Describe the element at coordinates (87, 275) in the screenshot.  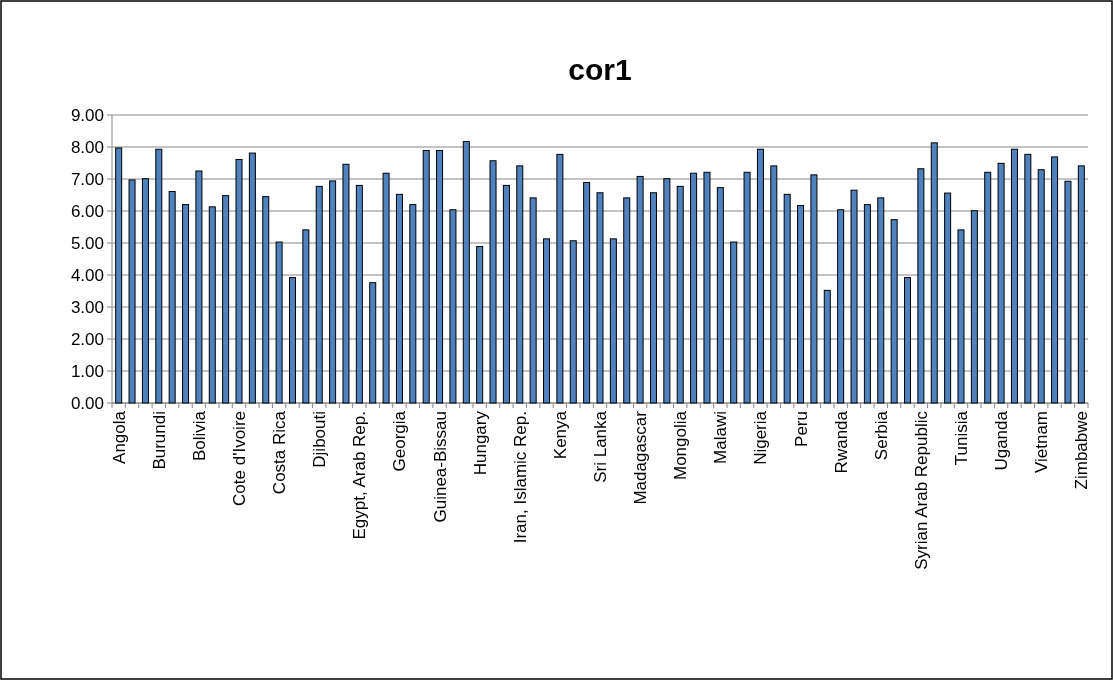
I see `y-tick-label: 4.00` at that location.